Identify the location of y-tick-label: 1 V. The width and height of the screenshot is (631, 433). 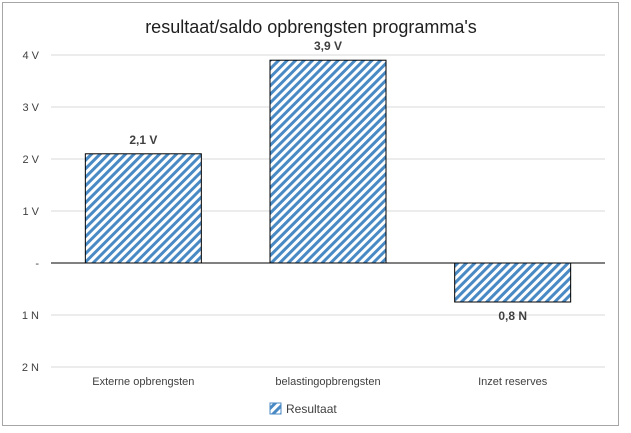
(30, 212).